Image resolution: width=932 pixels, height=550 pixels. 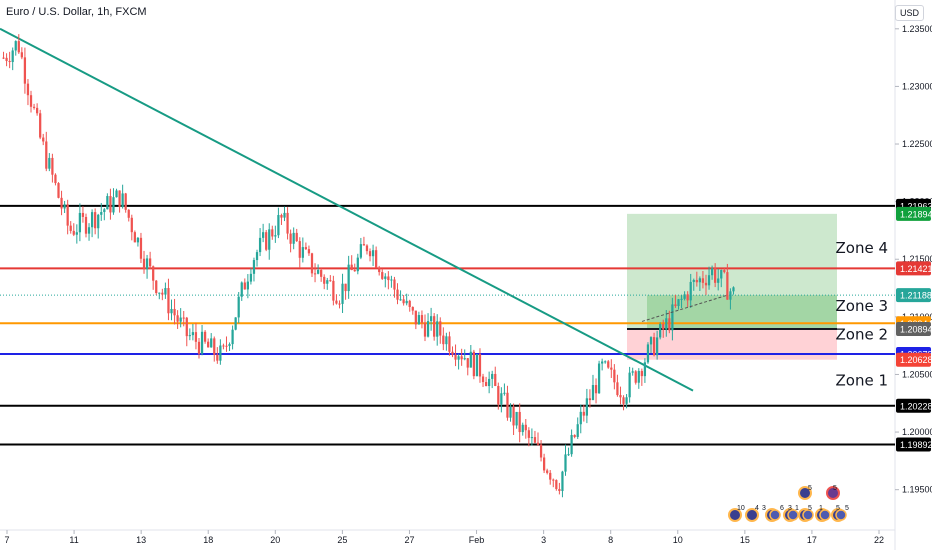 What do you see at coordinates (141, 540) in the screenshot?
I see `time-tick-label: 13` at bounding box center [141, 540].